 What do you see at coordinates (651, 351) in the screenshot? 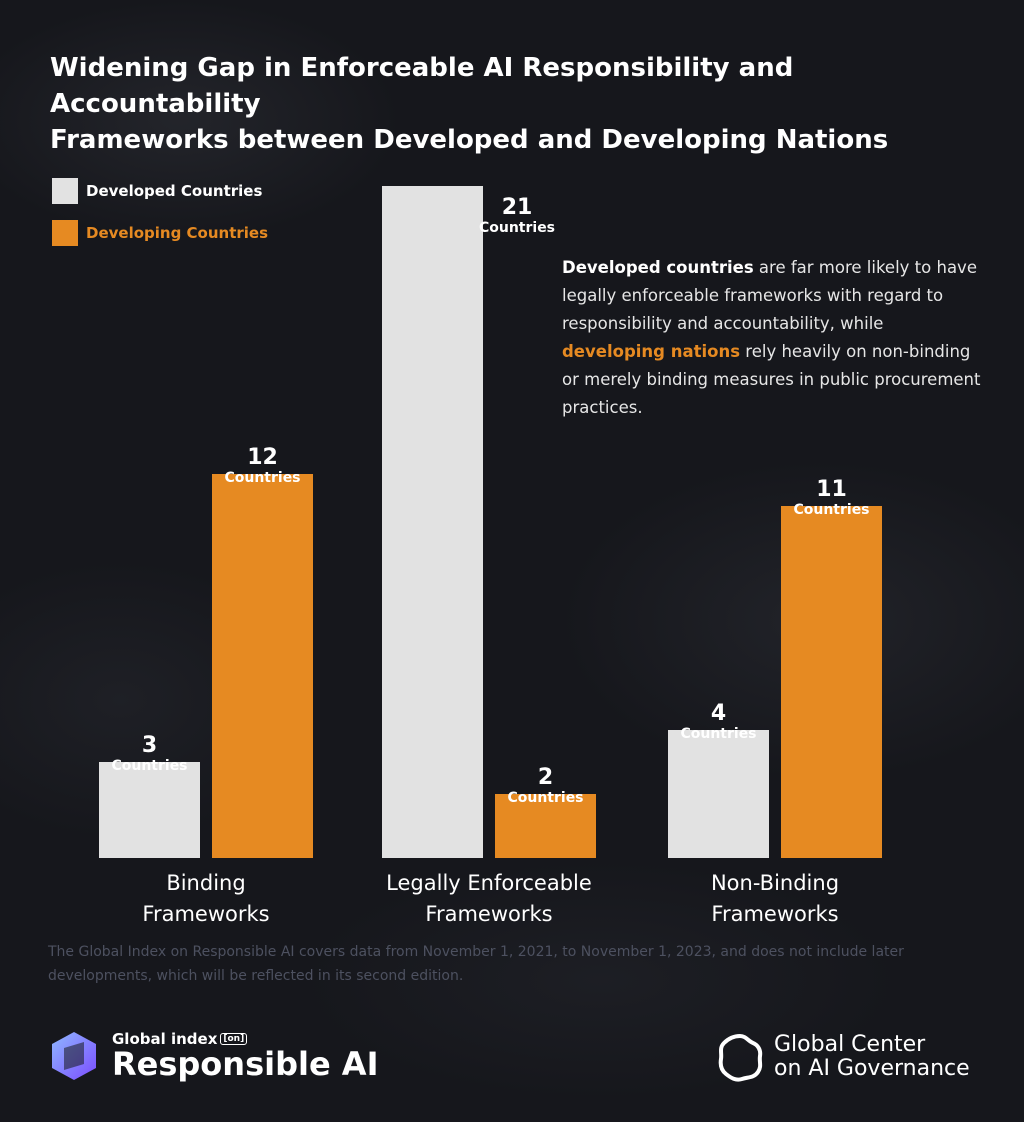
I see `callout-highlight-developing: developing nations` at bounding box center [651, 351].